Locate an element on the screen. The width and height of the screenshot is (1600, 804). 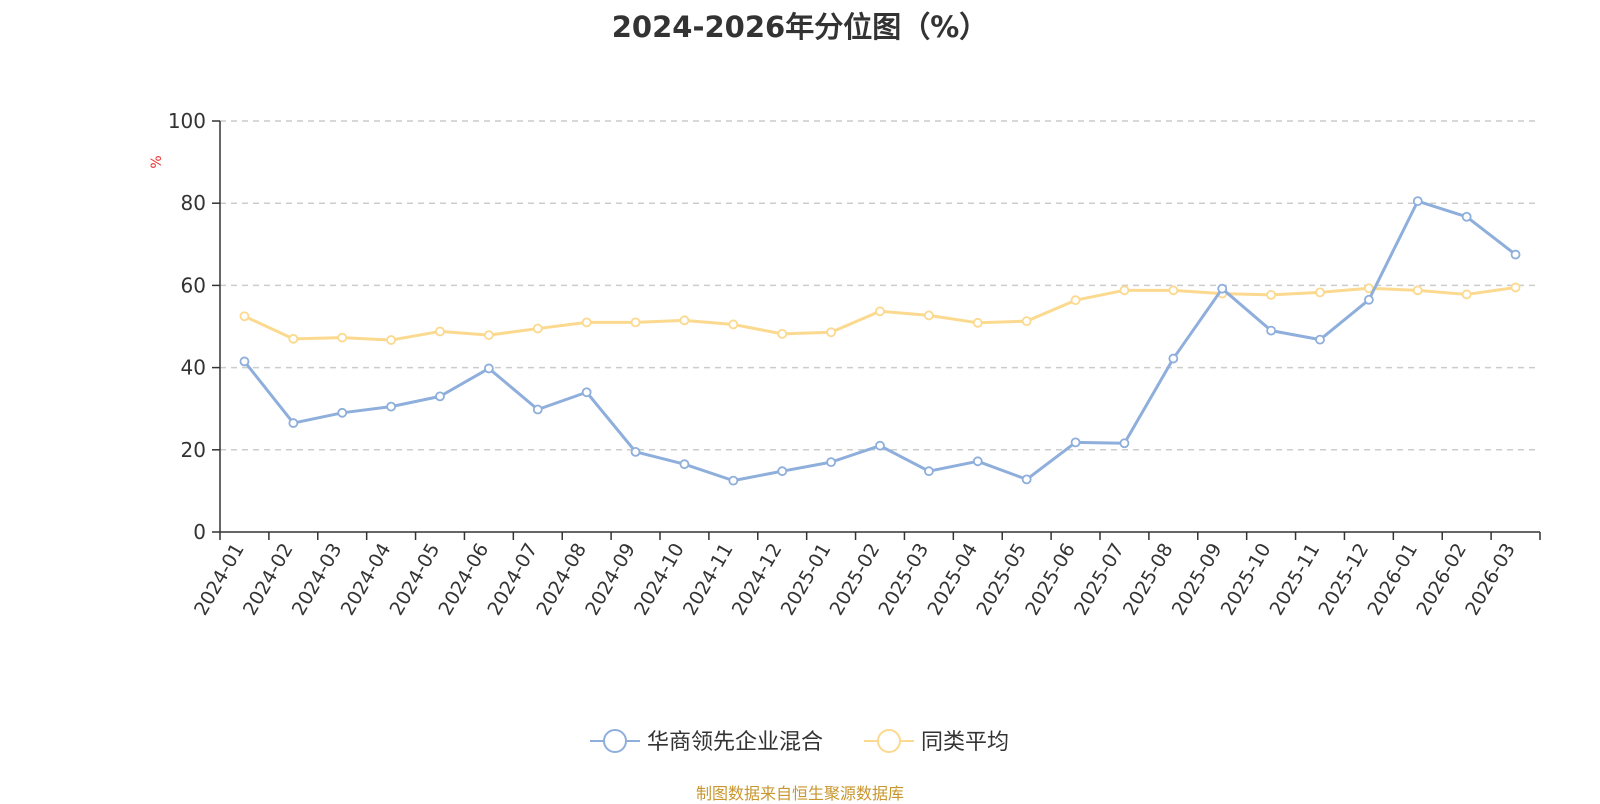
legend: 华商领先企业混合 同类平均 is located at coordinates (799, 742).